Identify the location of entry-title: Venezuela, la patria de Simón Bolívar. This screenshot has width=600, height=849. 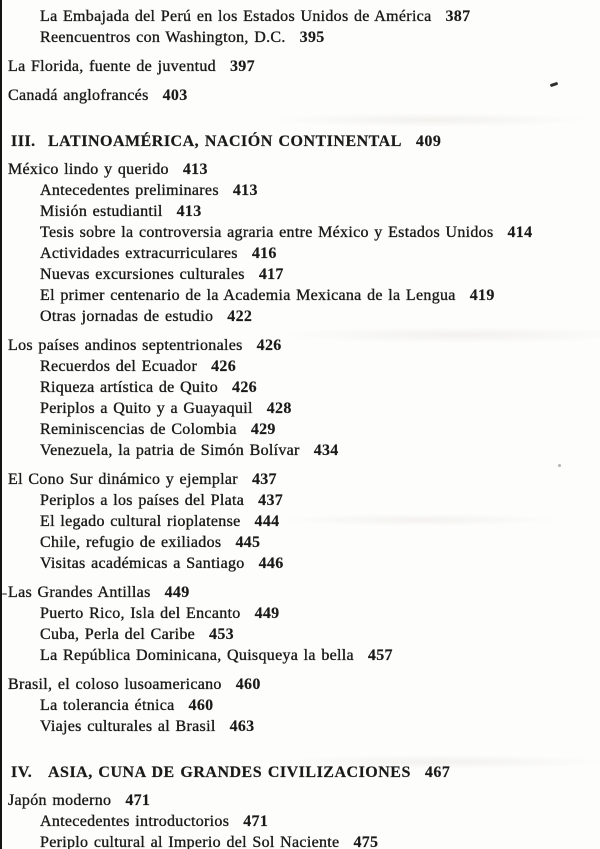
(170, 450).